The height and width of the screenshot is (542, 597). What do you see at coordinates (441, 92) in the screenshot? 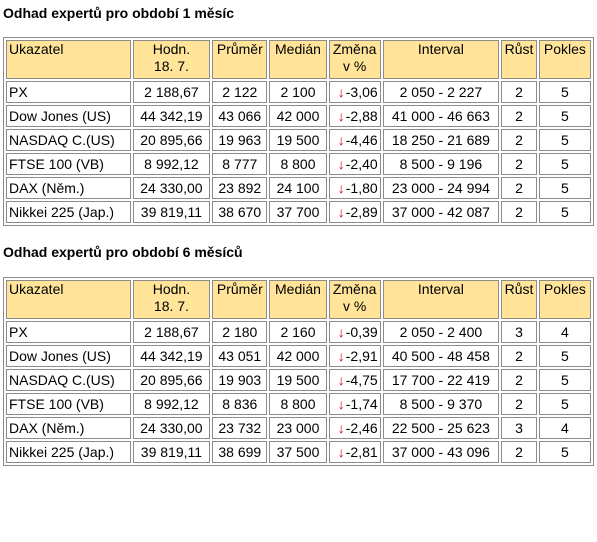
I see `cell-interval: 2 050 - 2 227` at bounding box center [441, 92].